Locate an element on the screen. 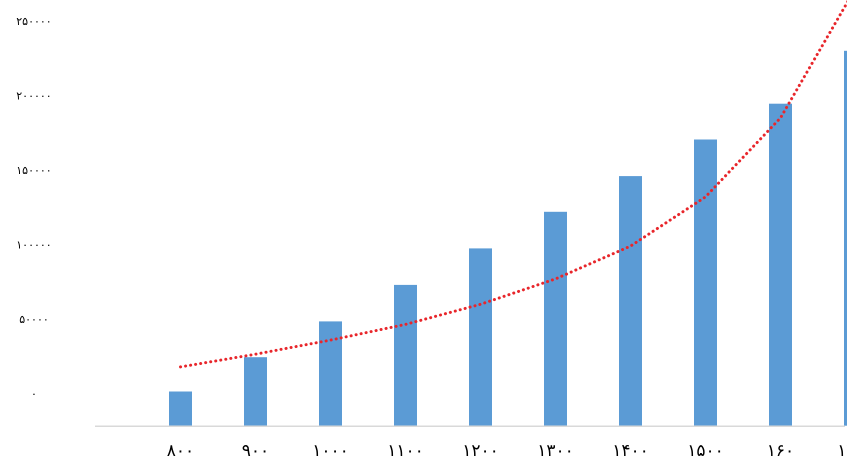 The image size is (847, 461). y-tick-label: ۲۰۰۰۰۰ is located at coordinates (33, 96).